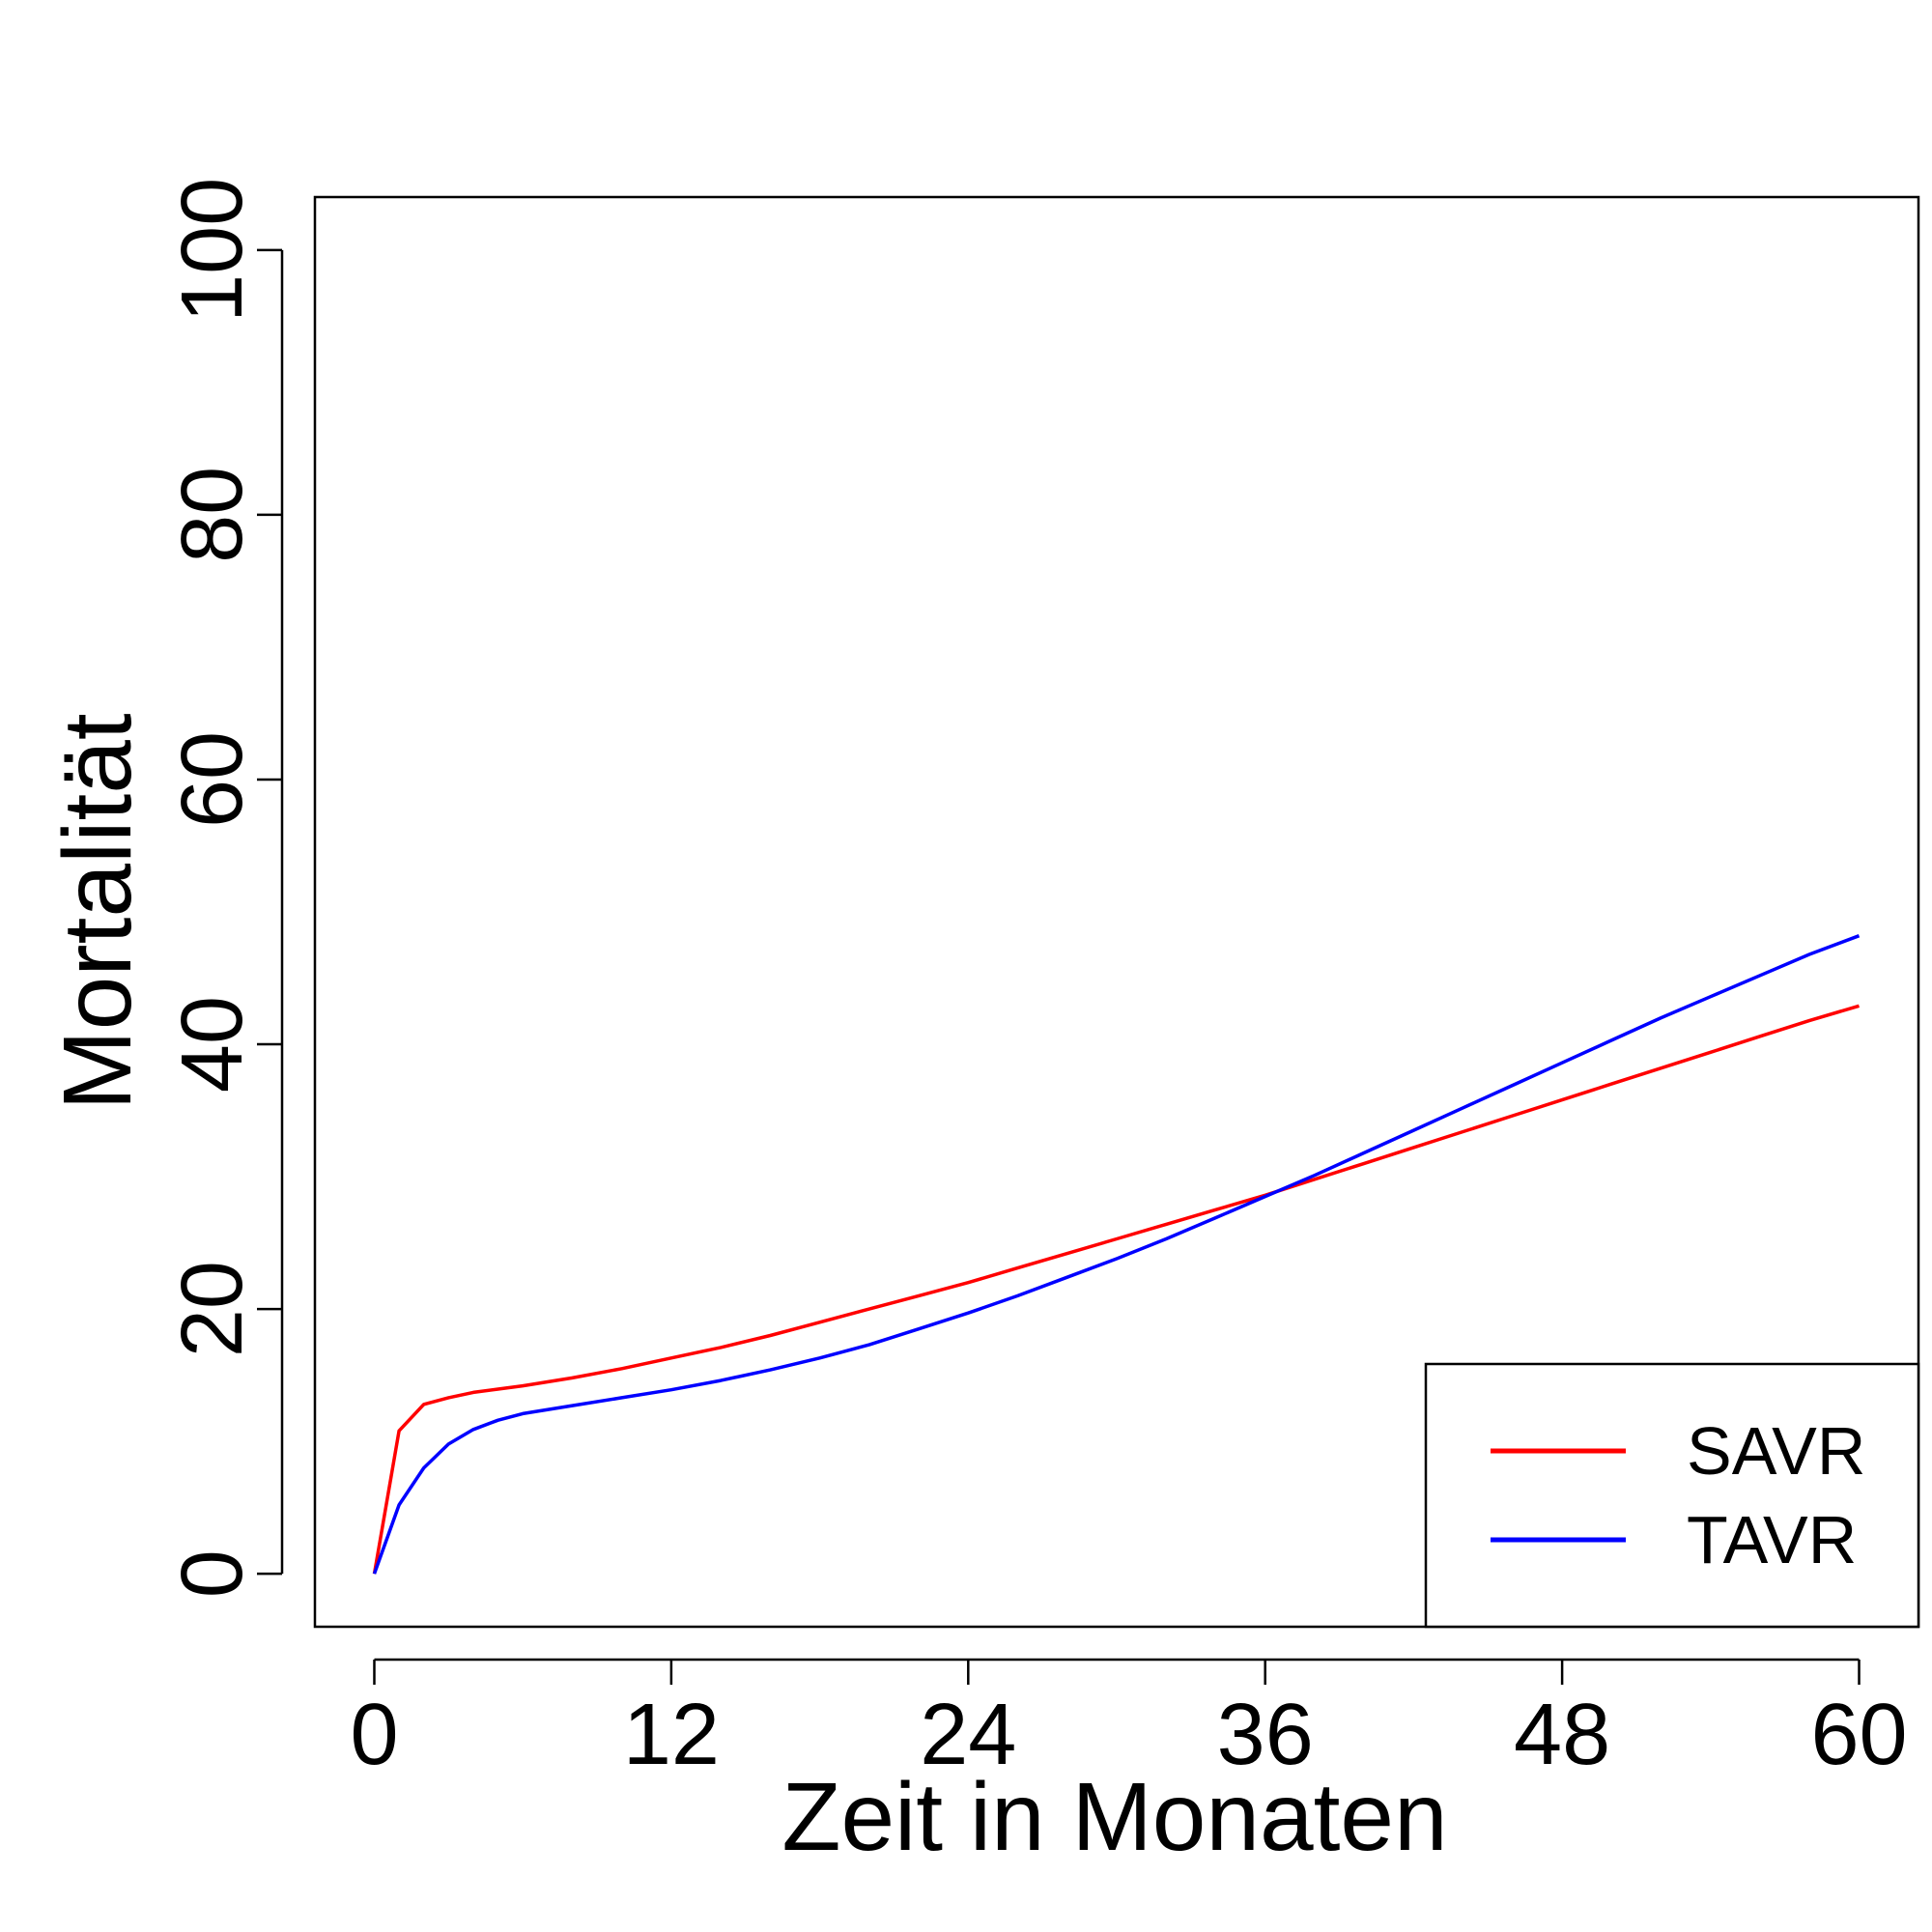 This screenshot has width=1932, height=1932. Describe the element at coordinates (1776, 1451) in the screenshot. I see `legend-label-savr: SAVR` at that location.